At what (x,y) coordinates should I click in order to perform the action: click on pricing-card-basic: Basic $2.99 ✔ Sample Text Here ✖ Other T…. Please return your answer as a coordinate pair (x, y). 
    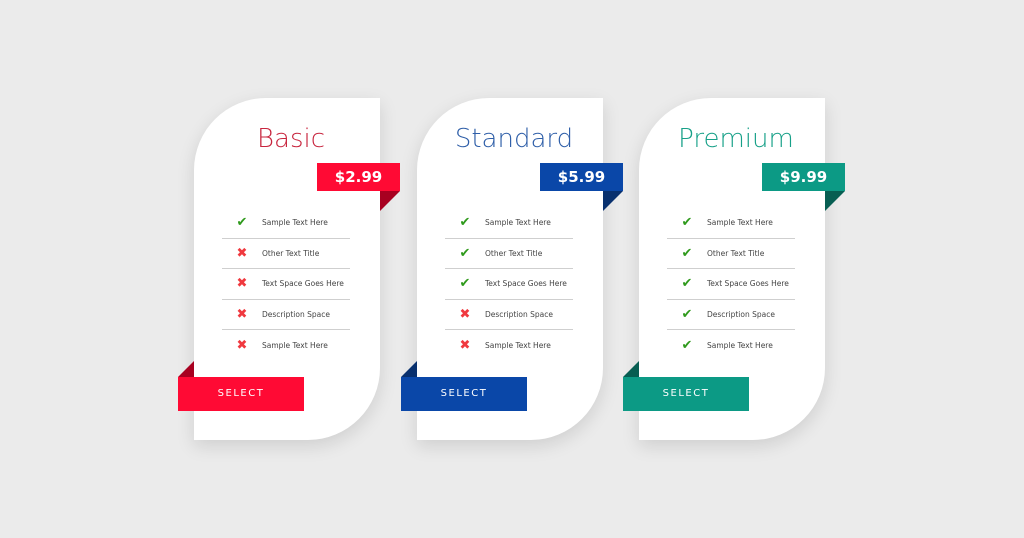
    Looking at the image, I should click on (289, 269).